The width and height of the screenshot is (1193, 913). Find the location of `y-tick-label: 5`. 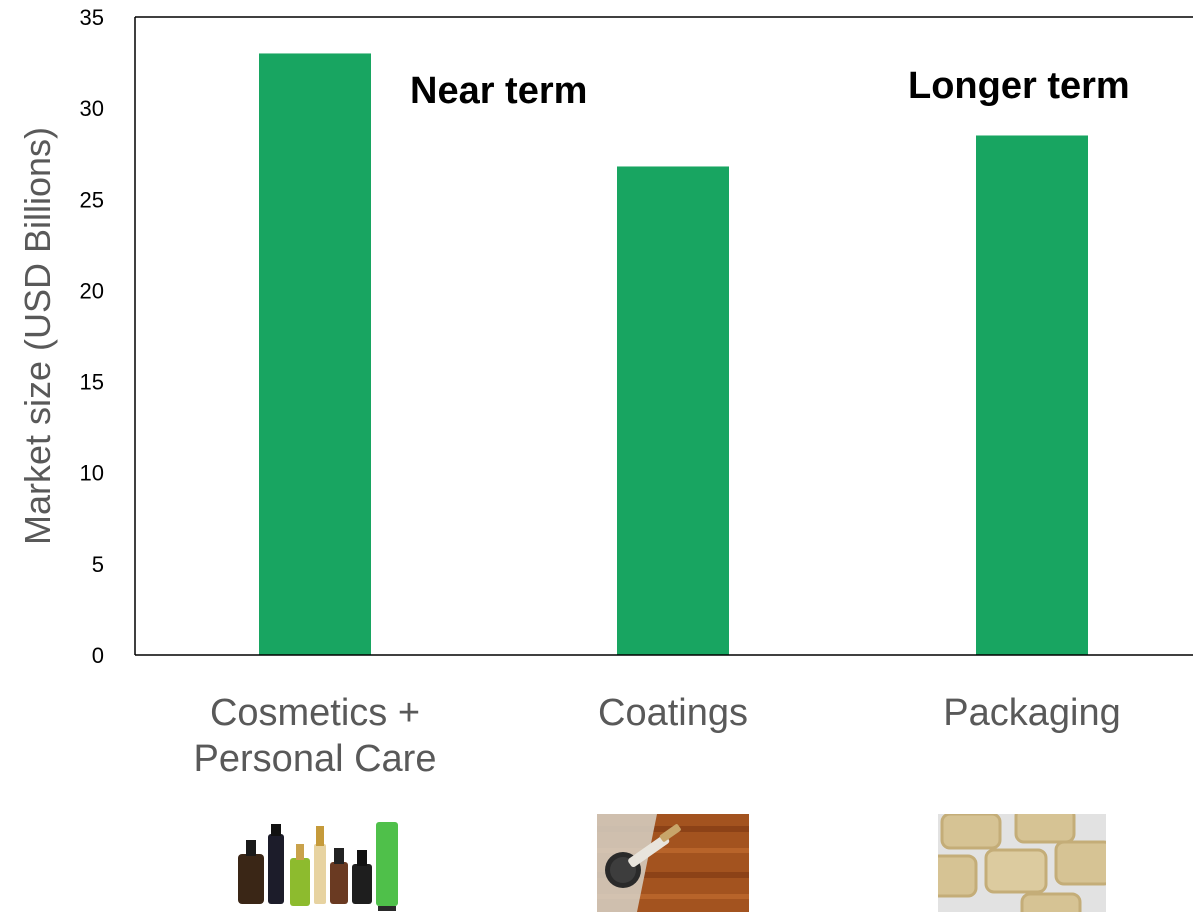

y-tick-label: 5 is located at coordinates (98, 564).